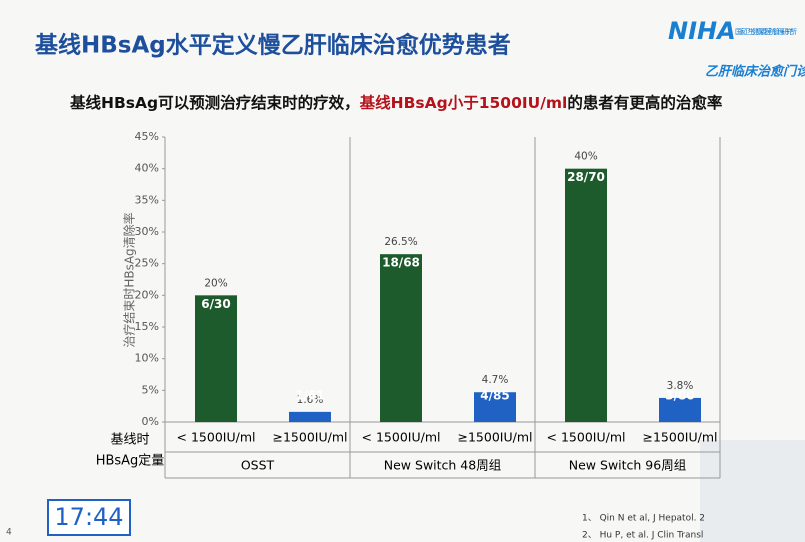 The height and width of the screenshot is (542, 805). Describe the element at coordinates (147, 168) in the screenshot. I see `y-tick-label: 40%` at that location.